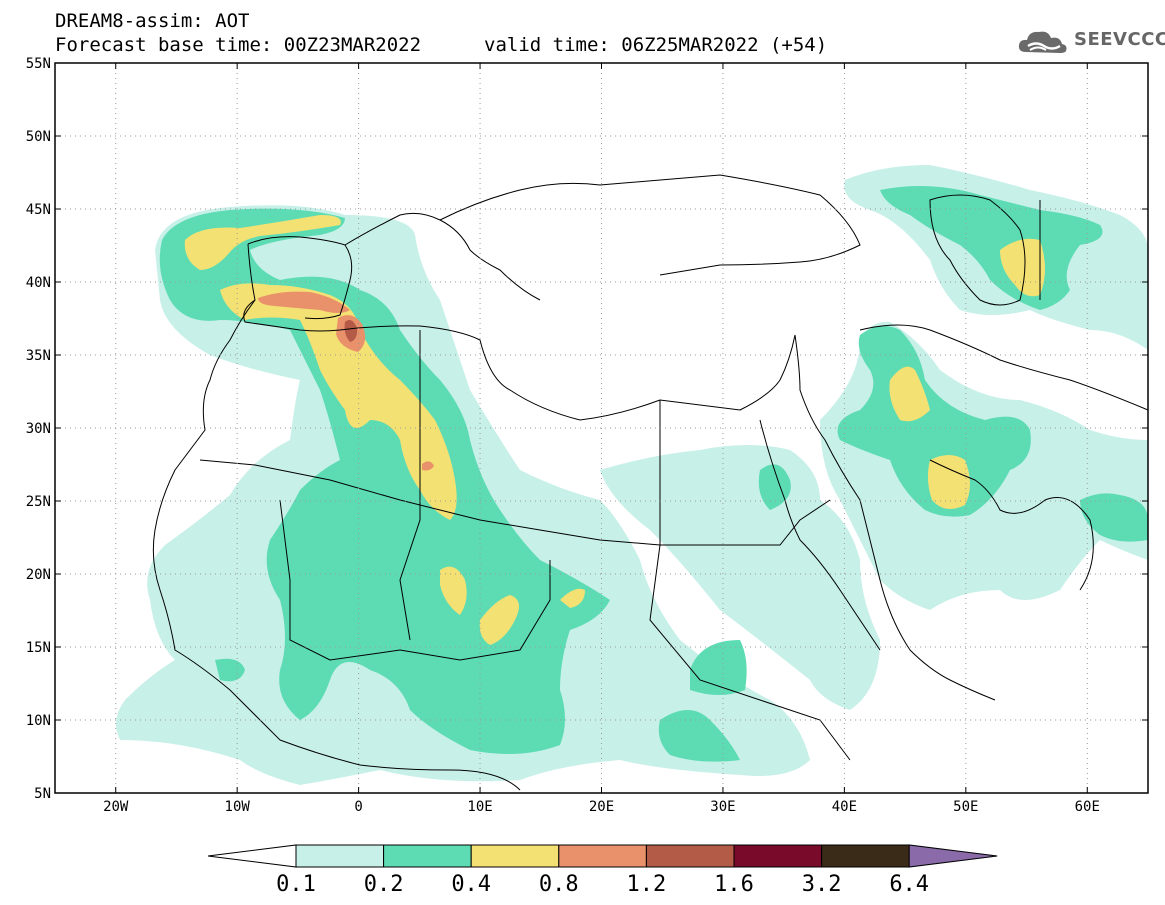 The width and height of the screenshot is (1165, 905). I want to click on lon-label: 60E, so click(1087, 807).